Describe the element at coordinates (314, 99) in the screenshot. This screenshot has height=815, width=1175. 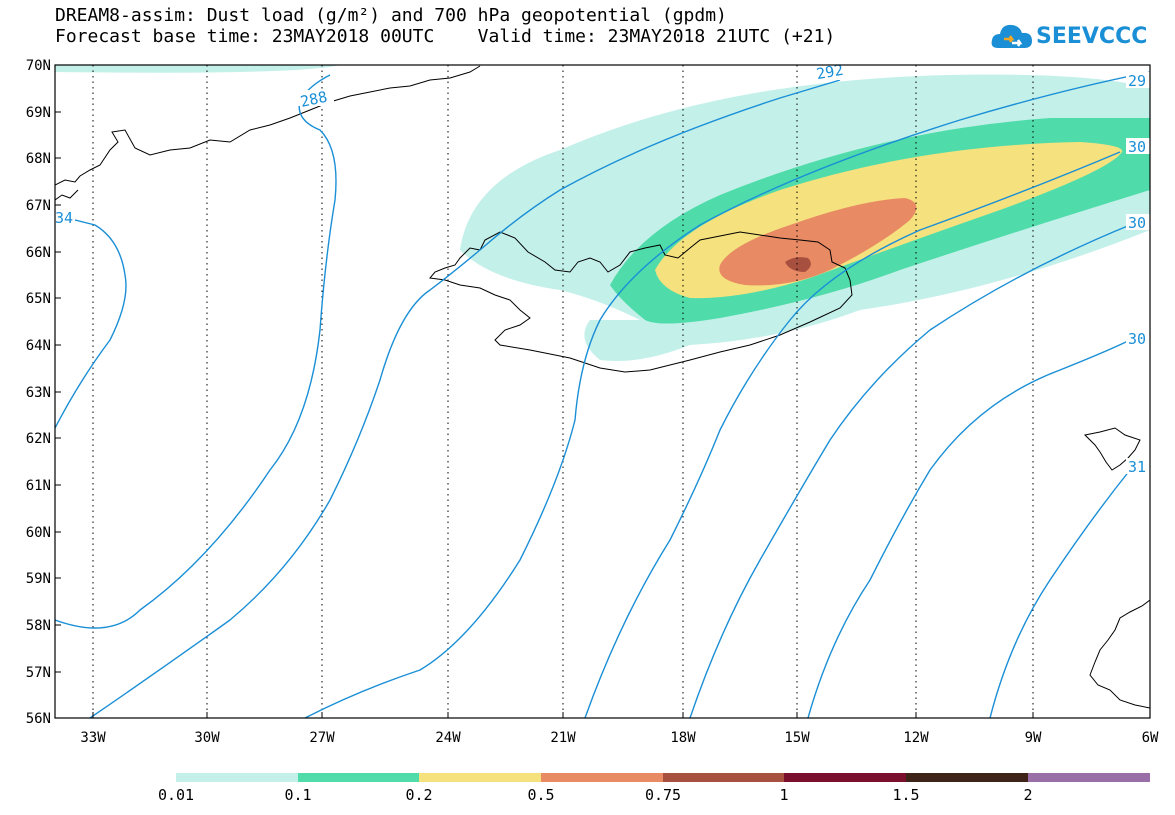
I see `contour-label-288: 288` at that location.